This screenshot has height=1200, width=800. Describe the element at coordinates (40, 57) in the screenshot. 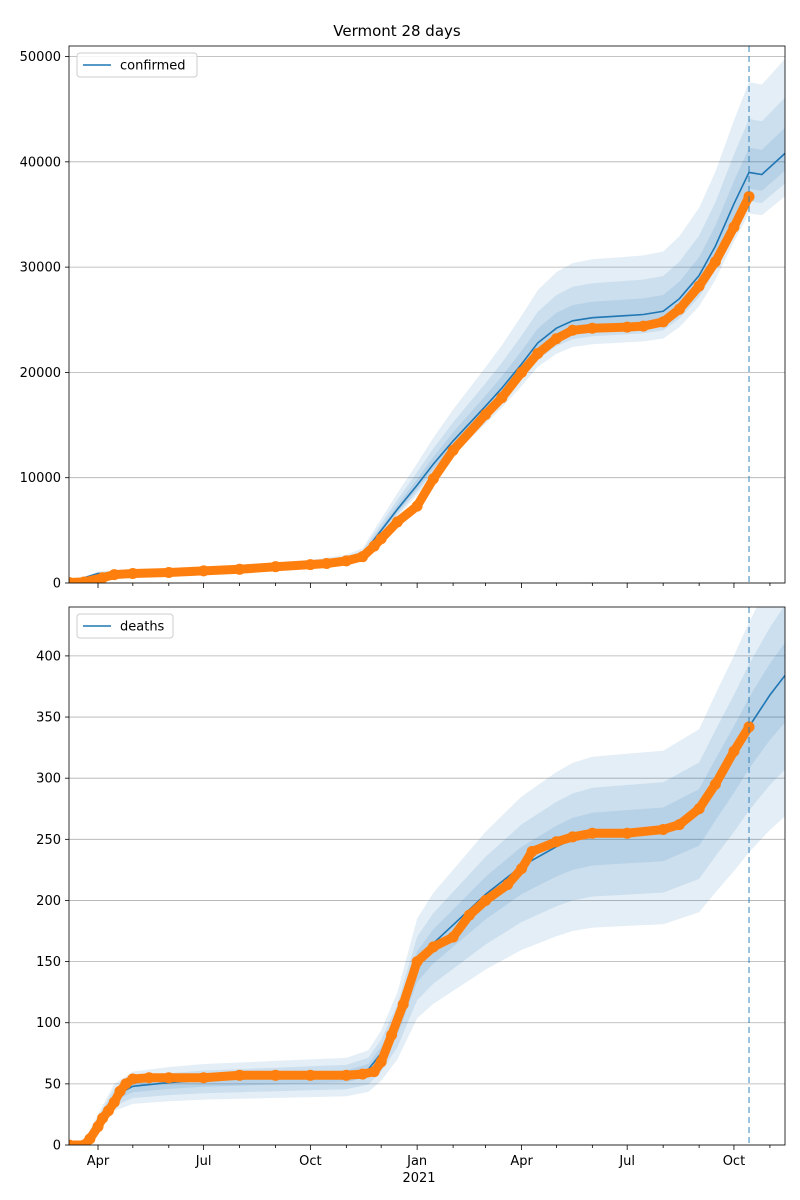

I see `y-tick-label: 50000` at that location.